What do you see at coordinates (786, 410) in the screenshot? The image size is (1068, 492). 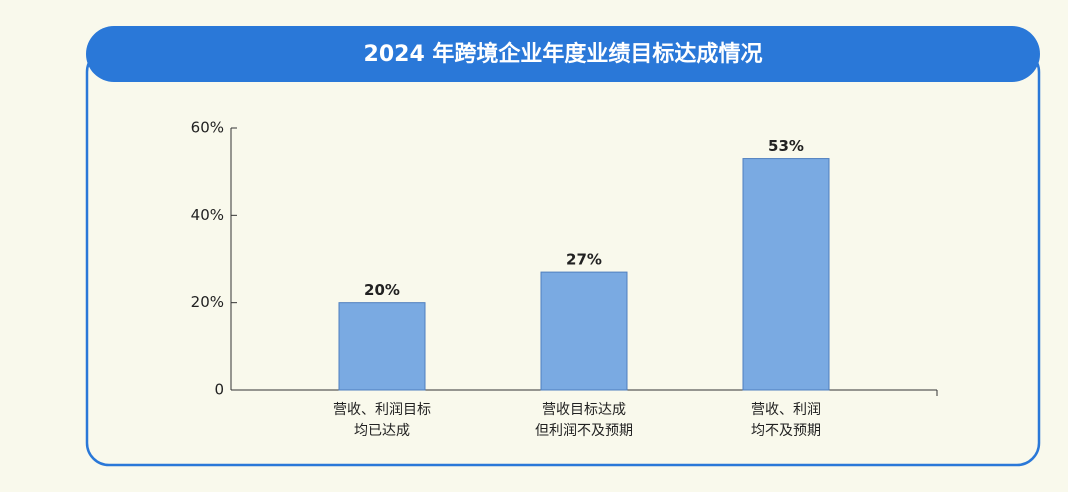 I see `x-tick-label: 营收、利润` at bounding box center [786, 410].